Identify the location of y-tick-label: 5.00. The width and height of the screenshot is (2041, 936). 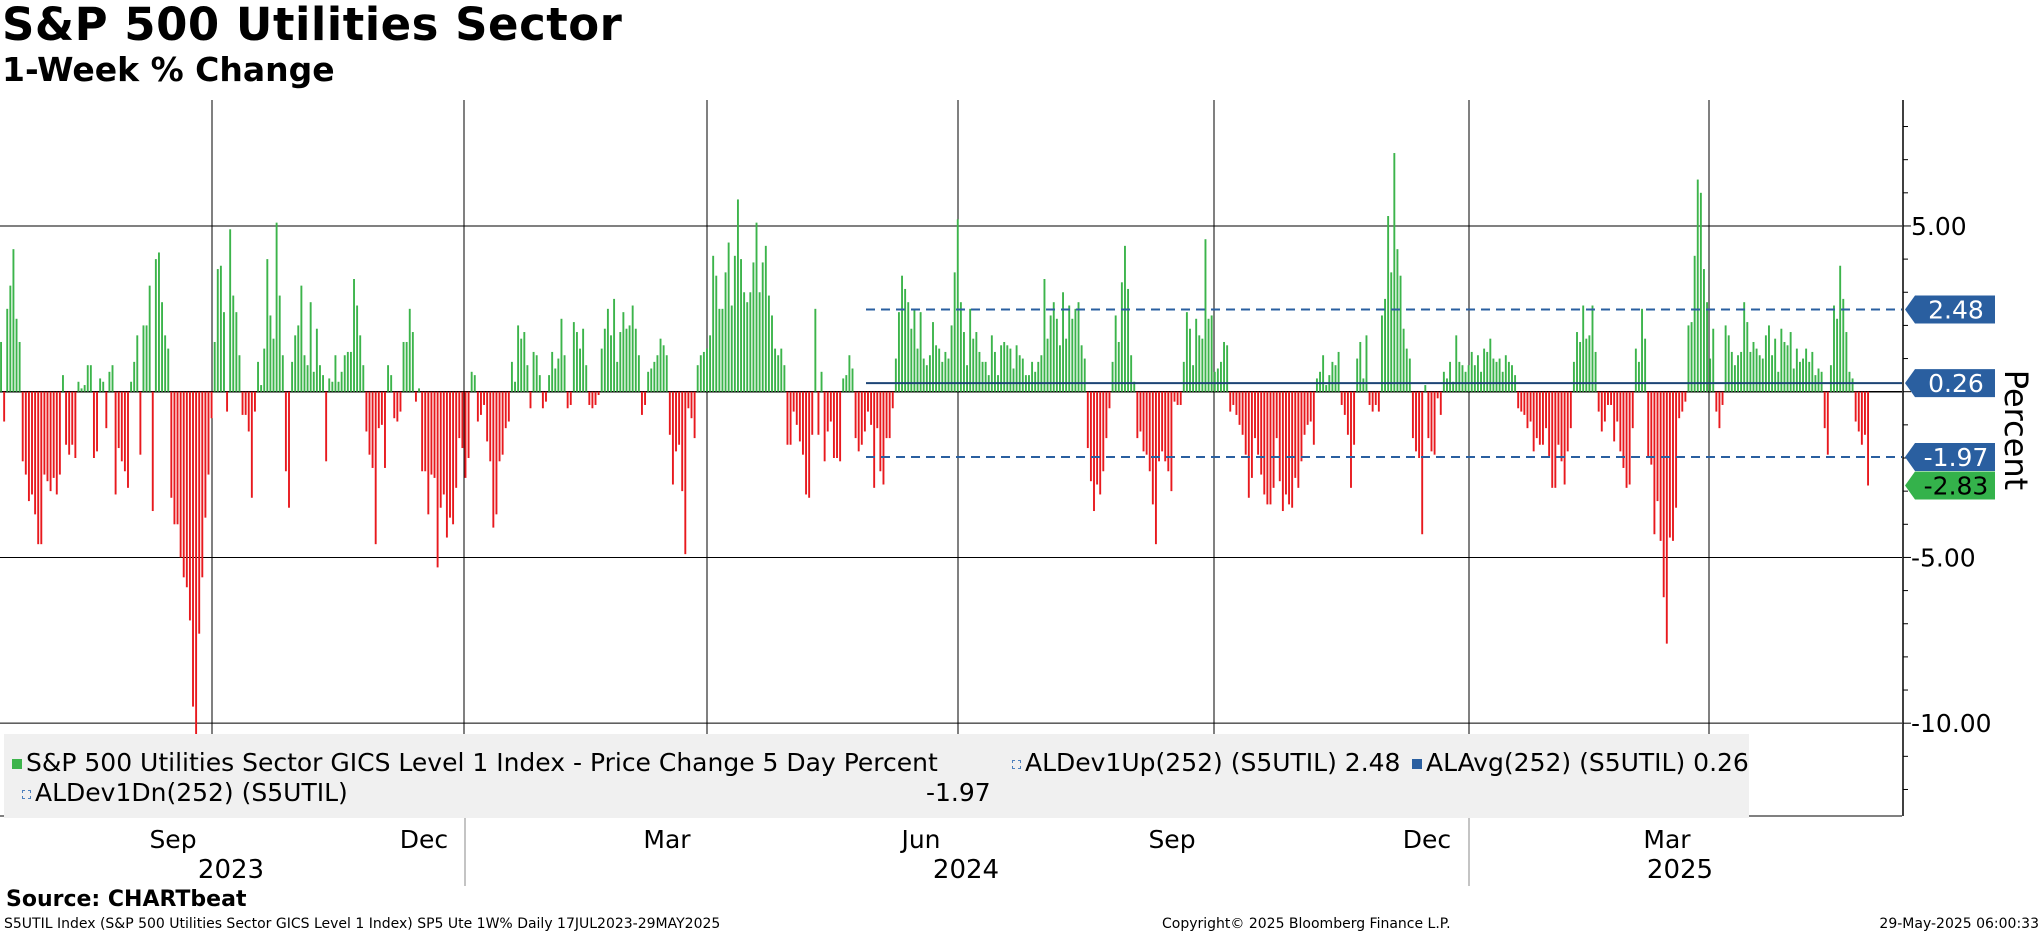
(1939, 226).